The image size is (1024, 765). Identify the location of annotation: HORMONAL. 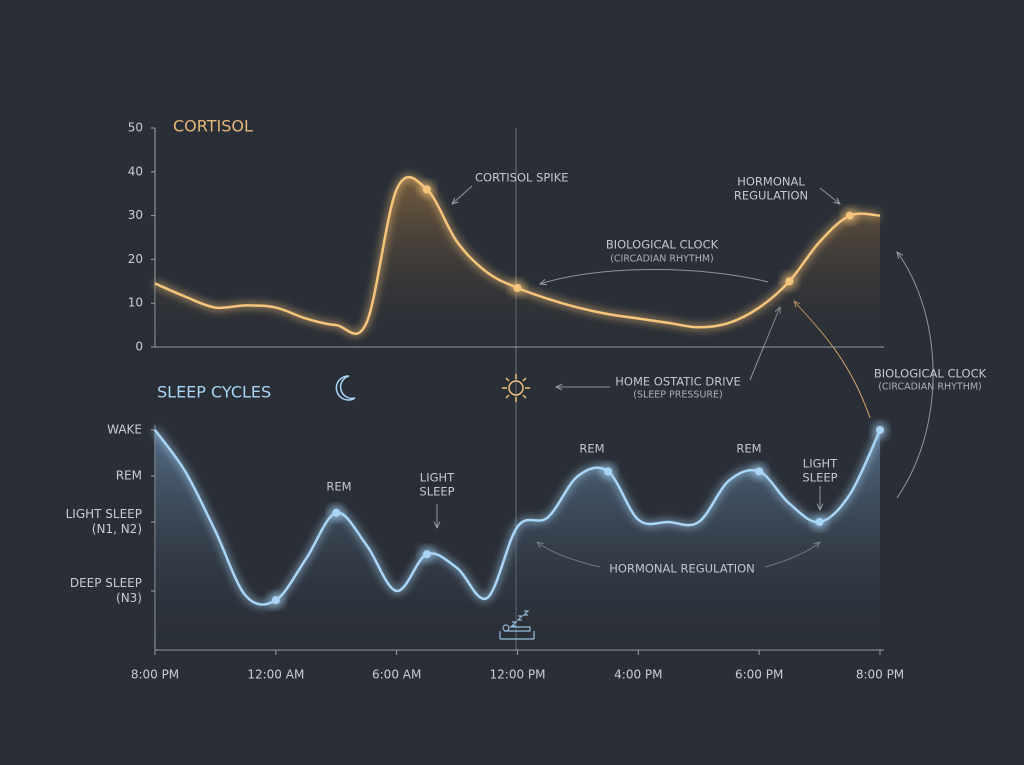
(771, 182).